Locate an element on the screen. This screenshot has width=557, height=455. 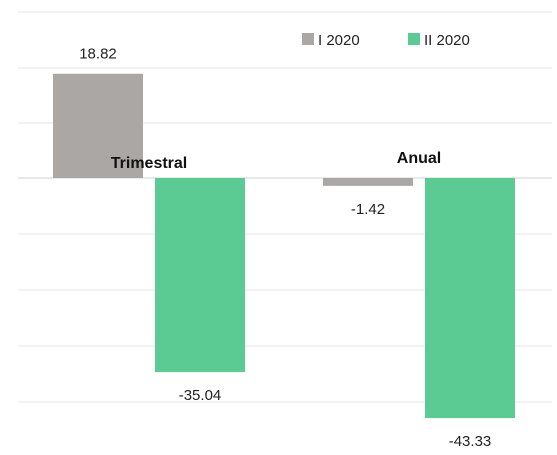
category-labels: Trimestral Anual is located at coordinates (276, 161).